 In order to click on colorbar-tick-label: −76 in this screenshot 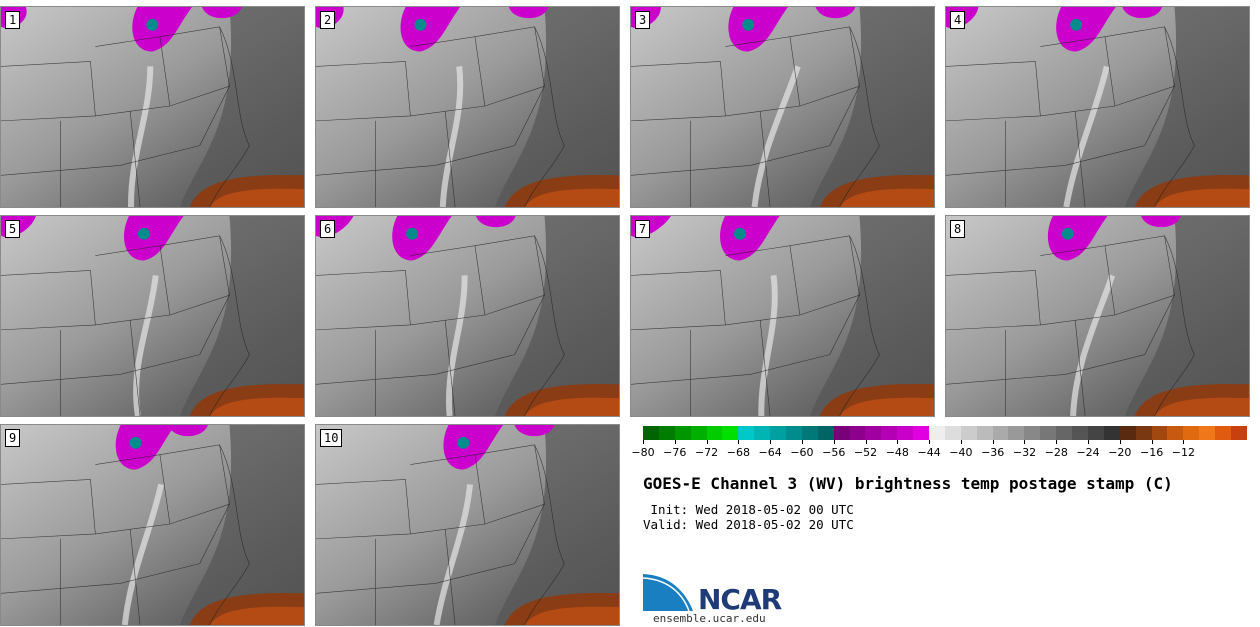, I will do `click(675, 452)`.